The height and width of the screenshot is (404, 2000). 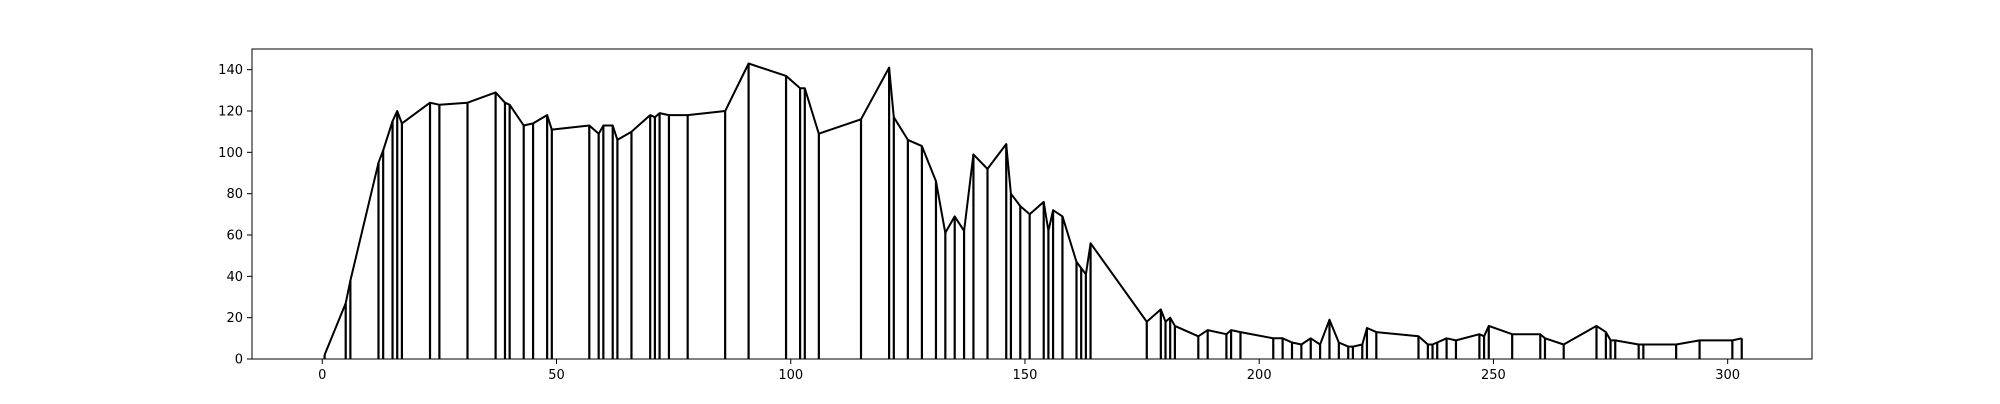 What do you see at coordinates (230, 70) in the screenshot?
I see `y-tick-label: 140` at bounding box center [230, 70].